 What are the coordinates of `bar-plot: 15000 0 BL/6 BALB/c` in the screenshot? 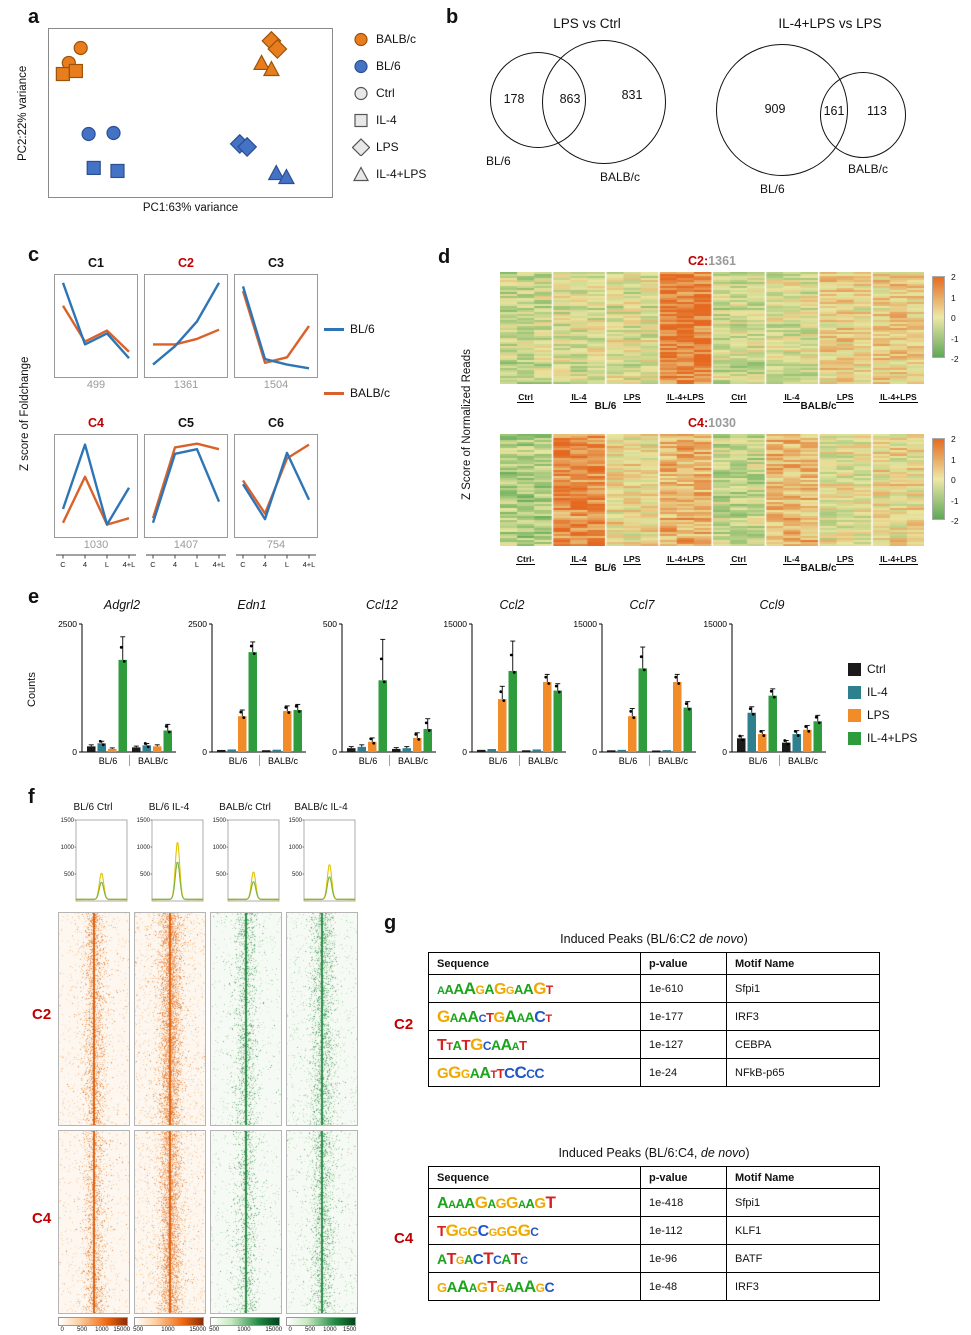 It's located at (764, 692).